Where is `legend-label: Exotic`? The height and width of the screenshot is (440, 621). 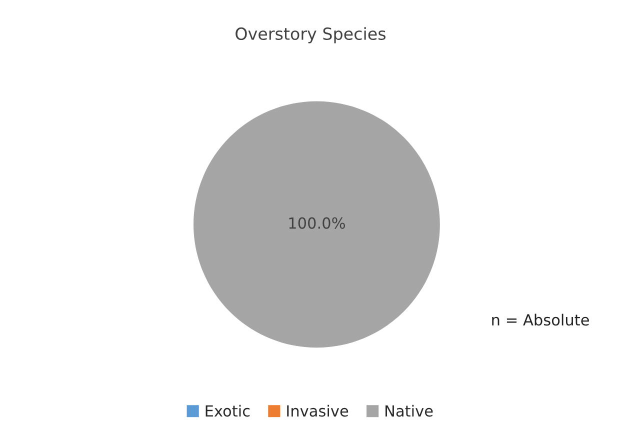 legend-label: Exotic is located at coordinates (228, 410).